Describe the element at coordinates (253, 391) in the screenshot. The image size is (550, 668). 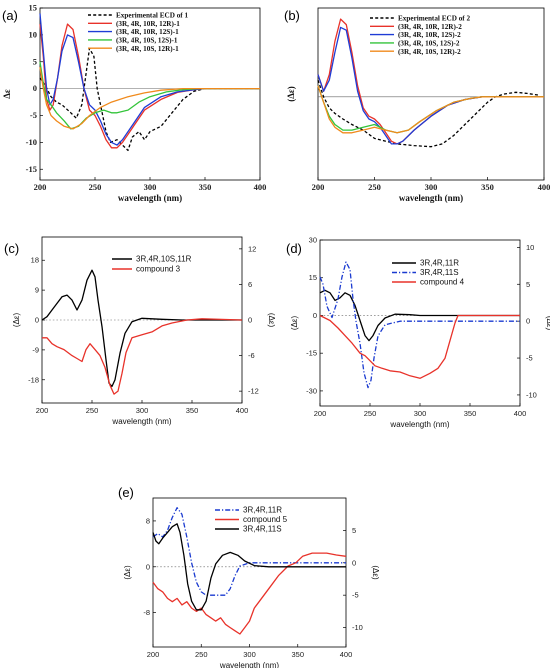
I see `y2-tick-label: -12` at that location.